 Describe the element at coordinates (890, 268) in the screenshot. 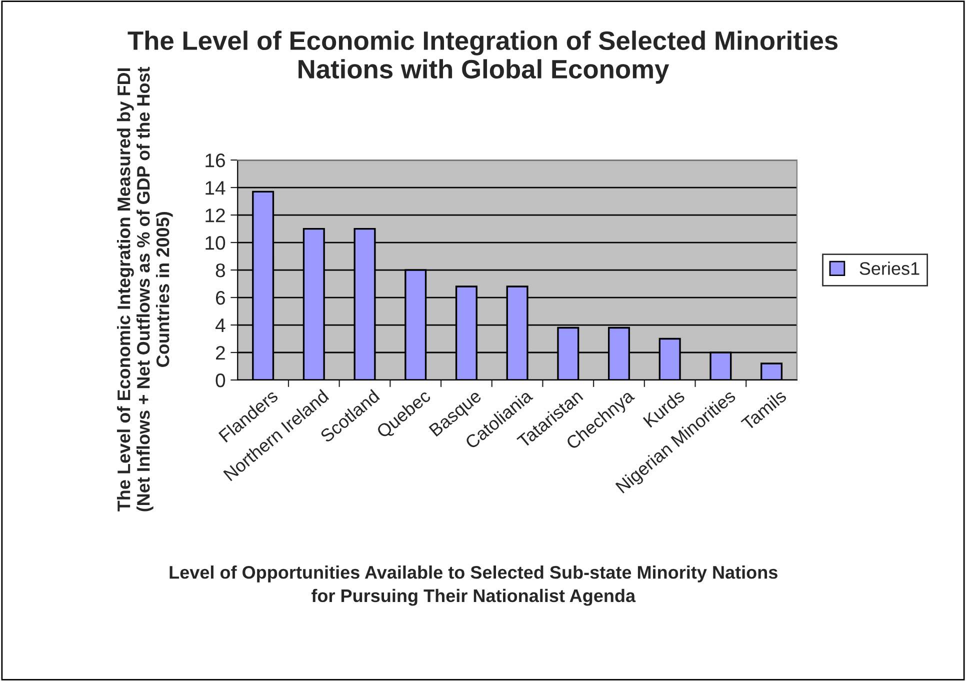

I see `legend-label: Series1` at that location.